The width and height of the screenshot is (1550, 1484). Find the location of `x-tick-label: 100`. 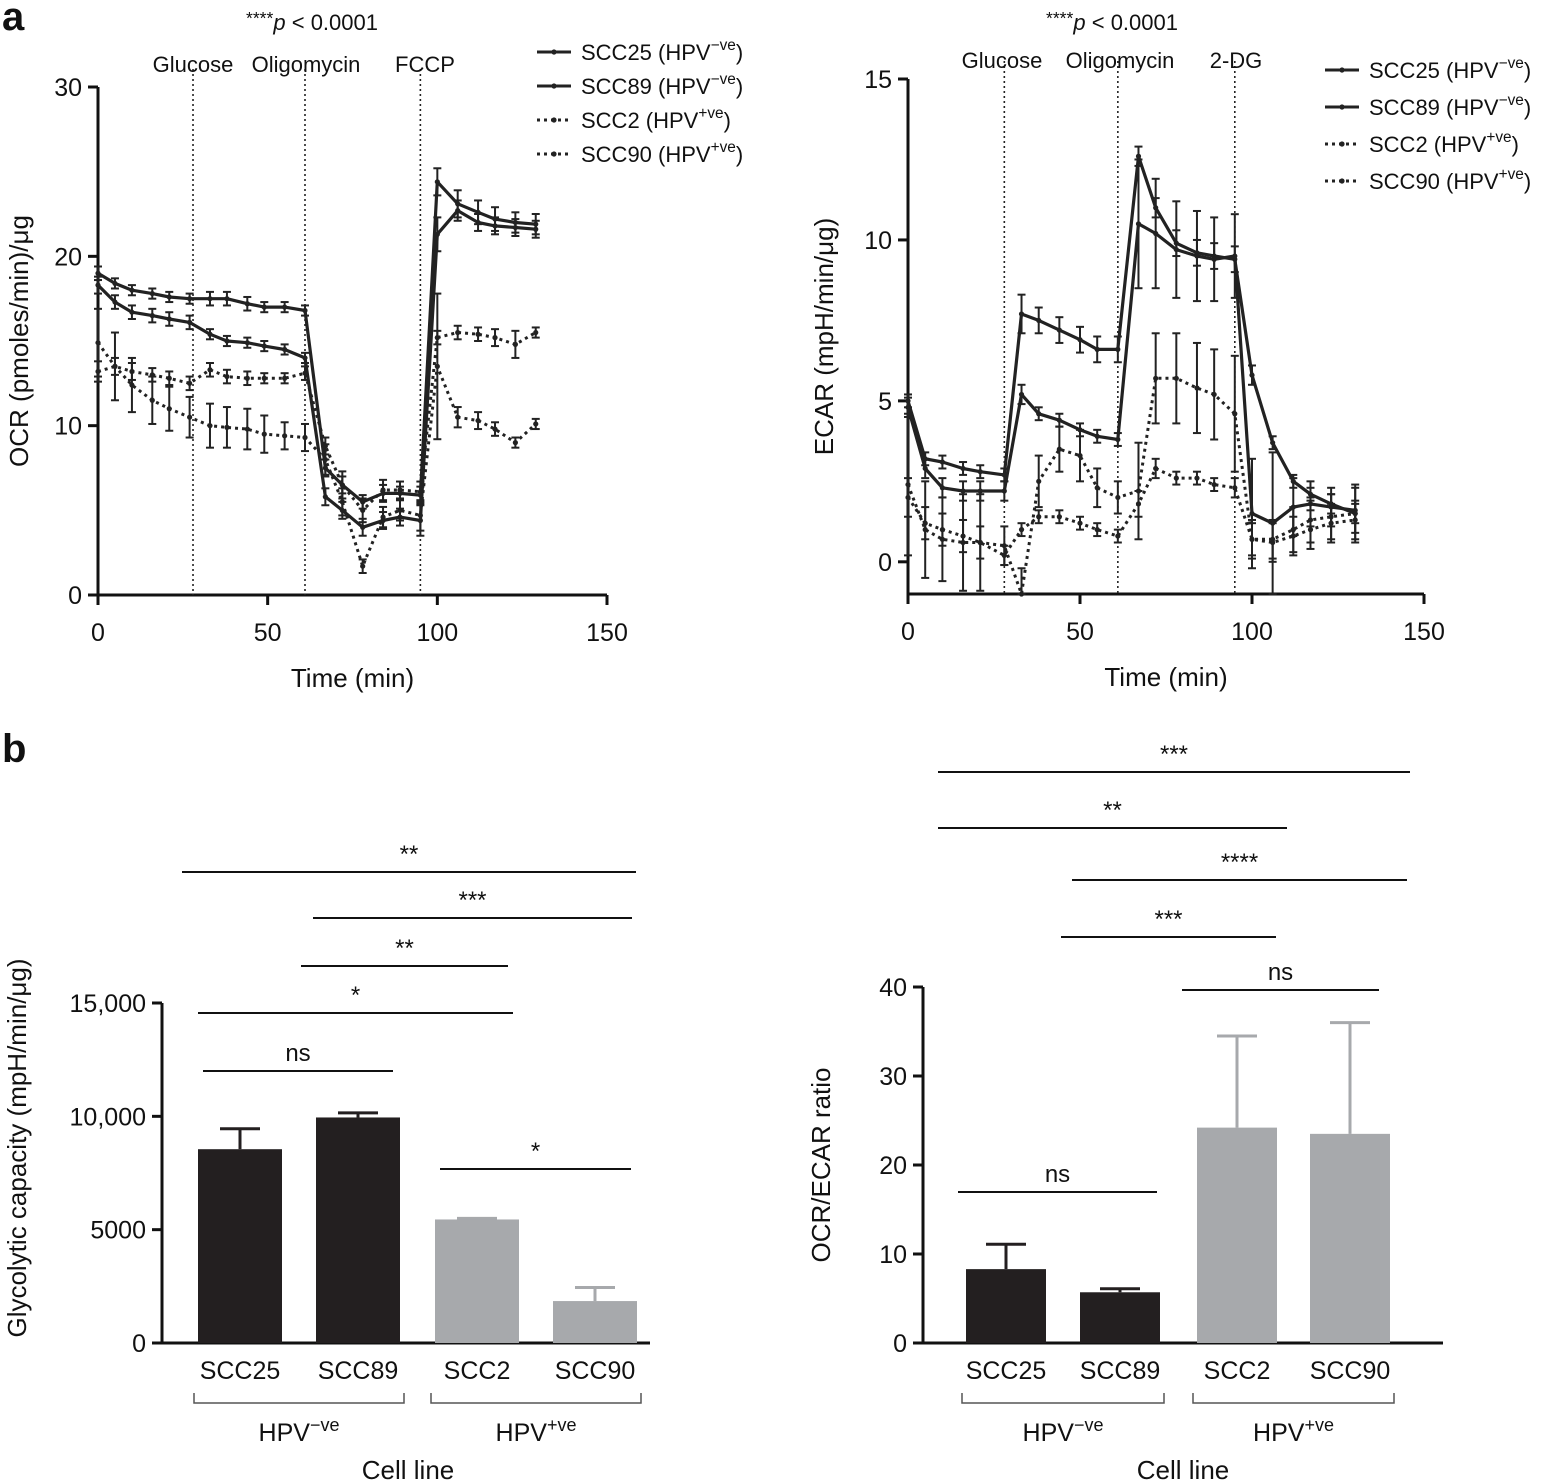

x-tick-label: 100 is located at coordinates (437, 633).